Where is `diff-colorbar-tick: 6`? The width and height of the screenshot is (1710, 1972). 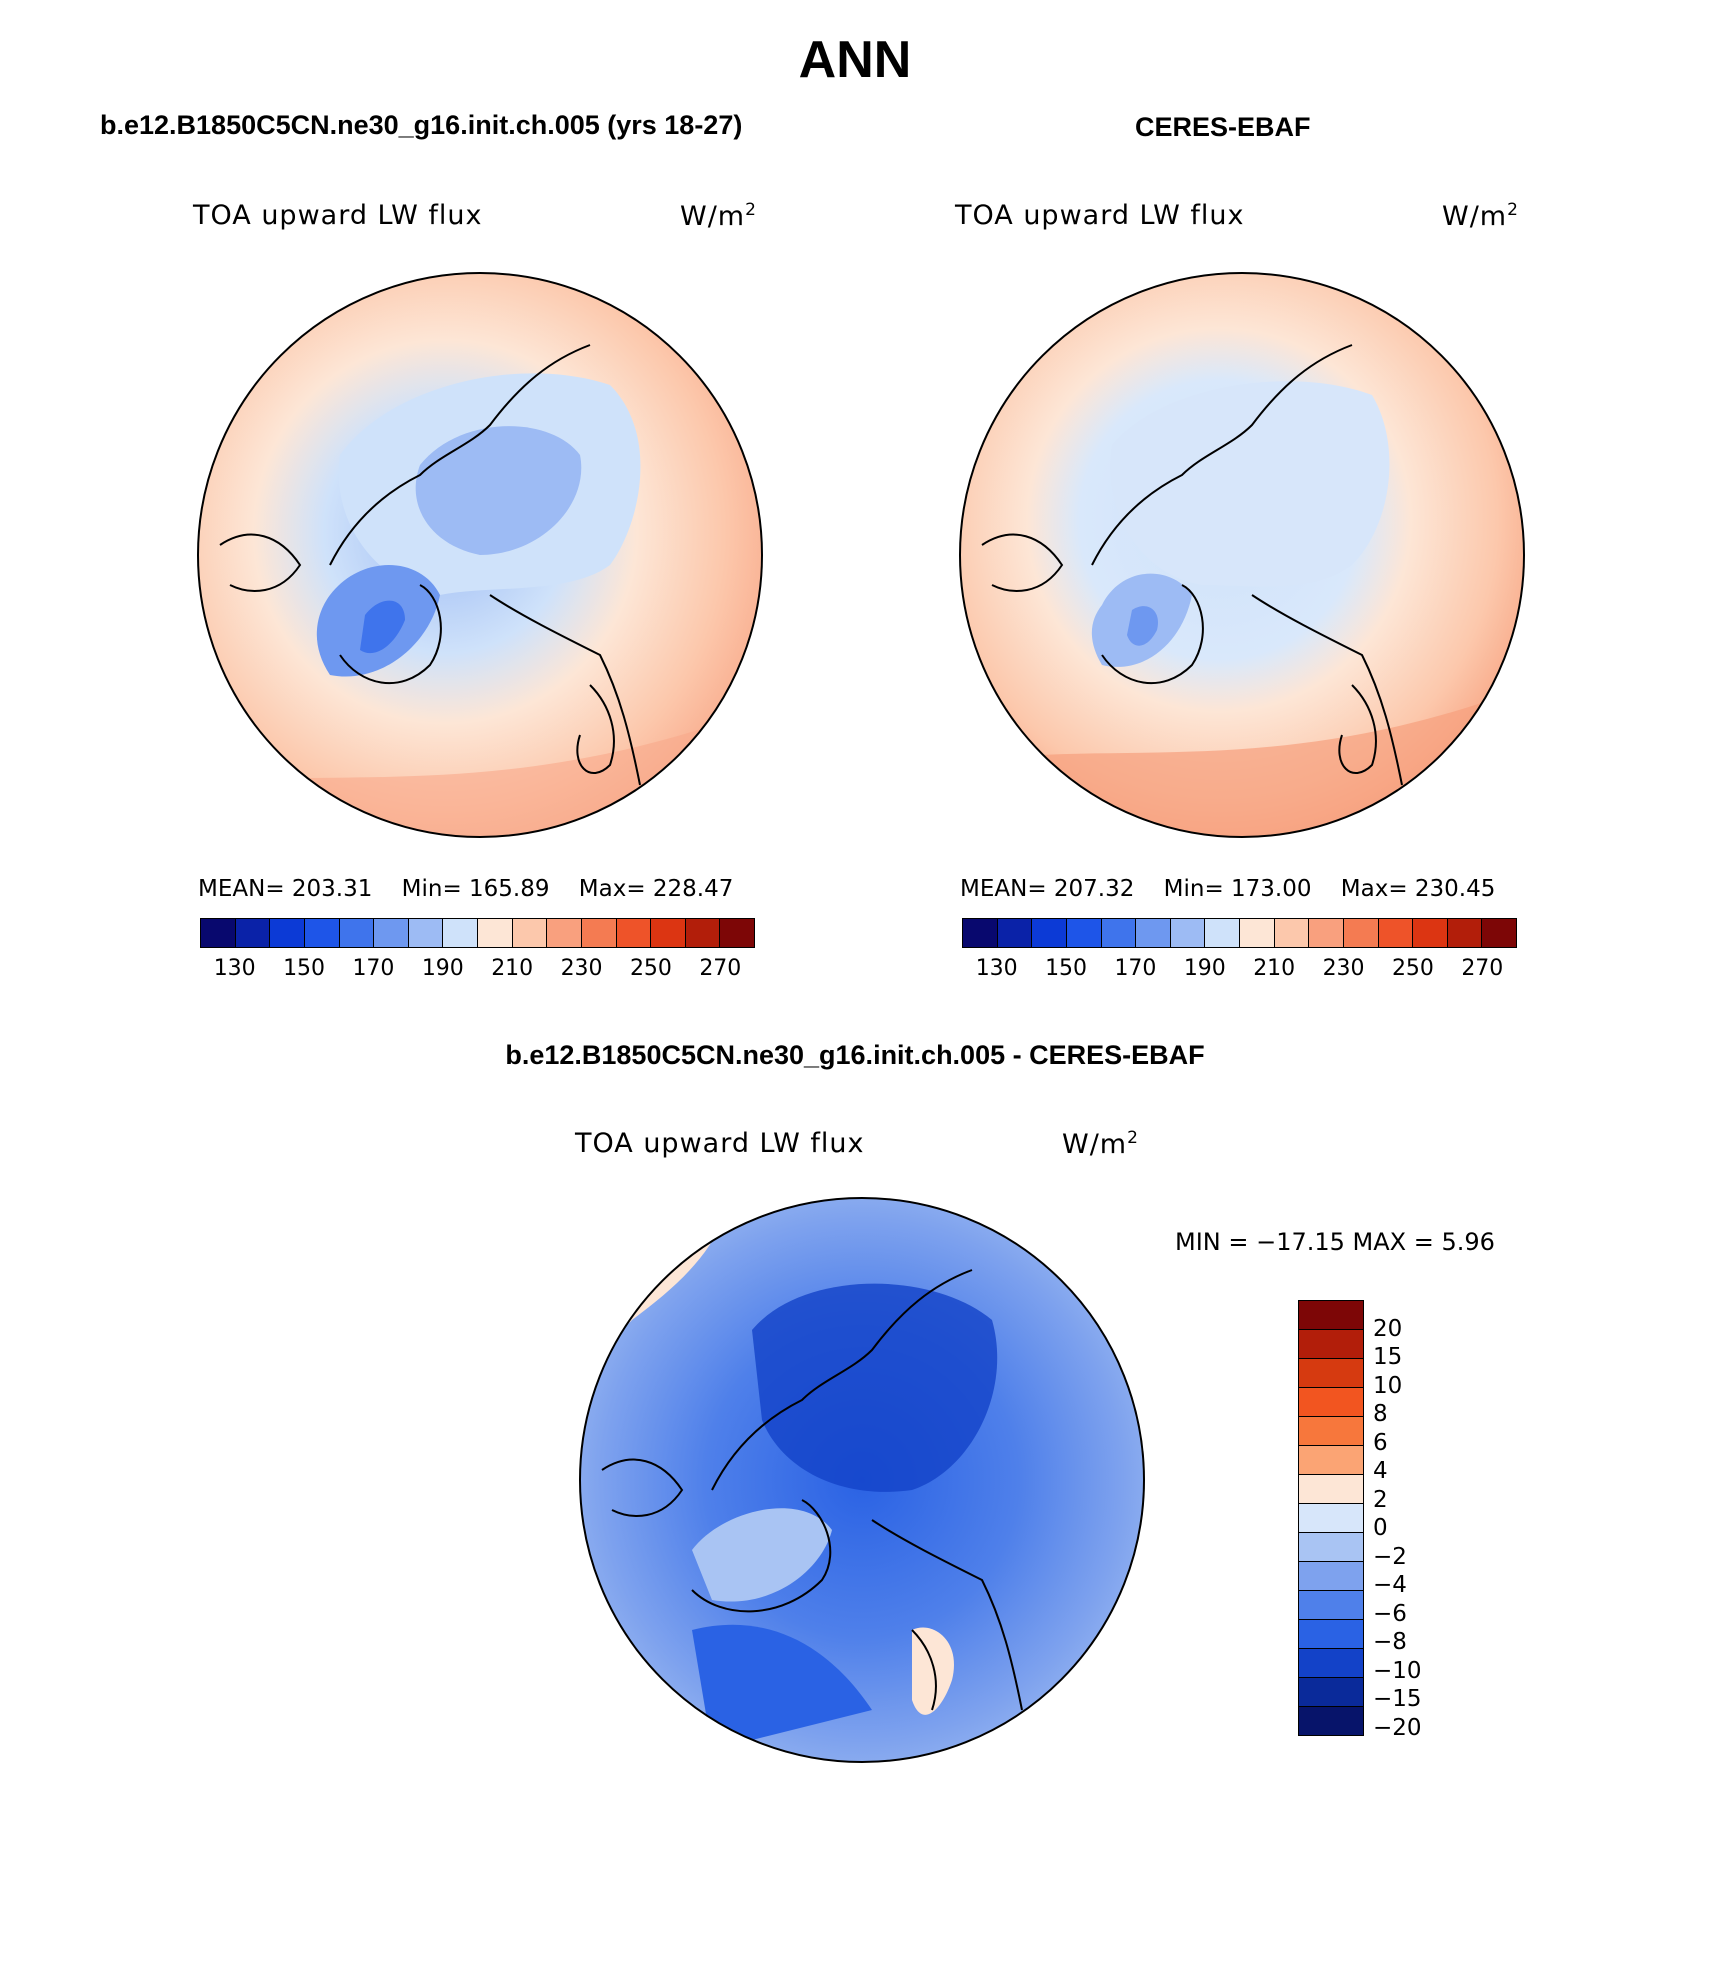 diff-colorbar-tick: 6 is located at coordinates (1380, 1442).